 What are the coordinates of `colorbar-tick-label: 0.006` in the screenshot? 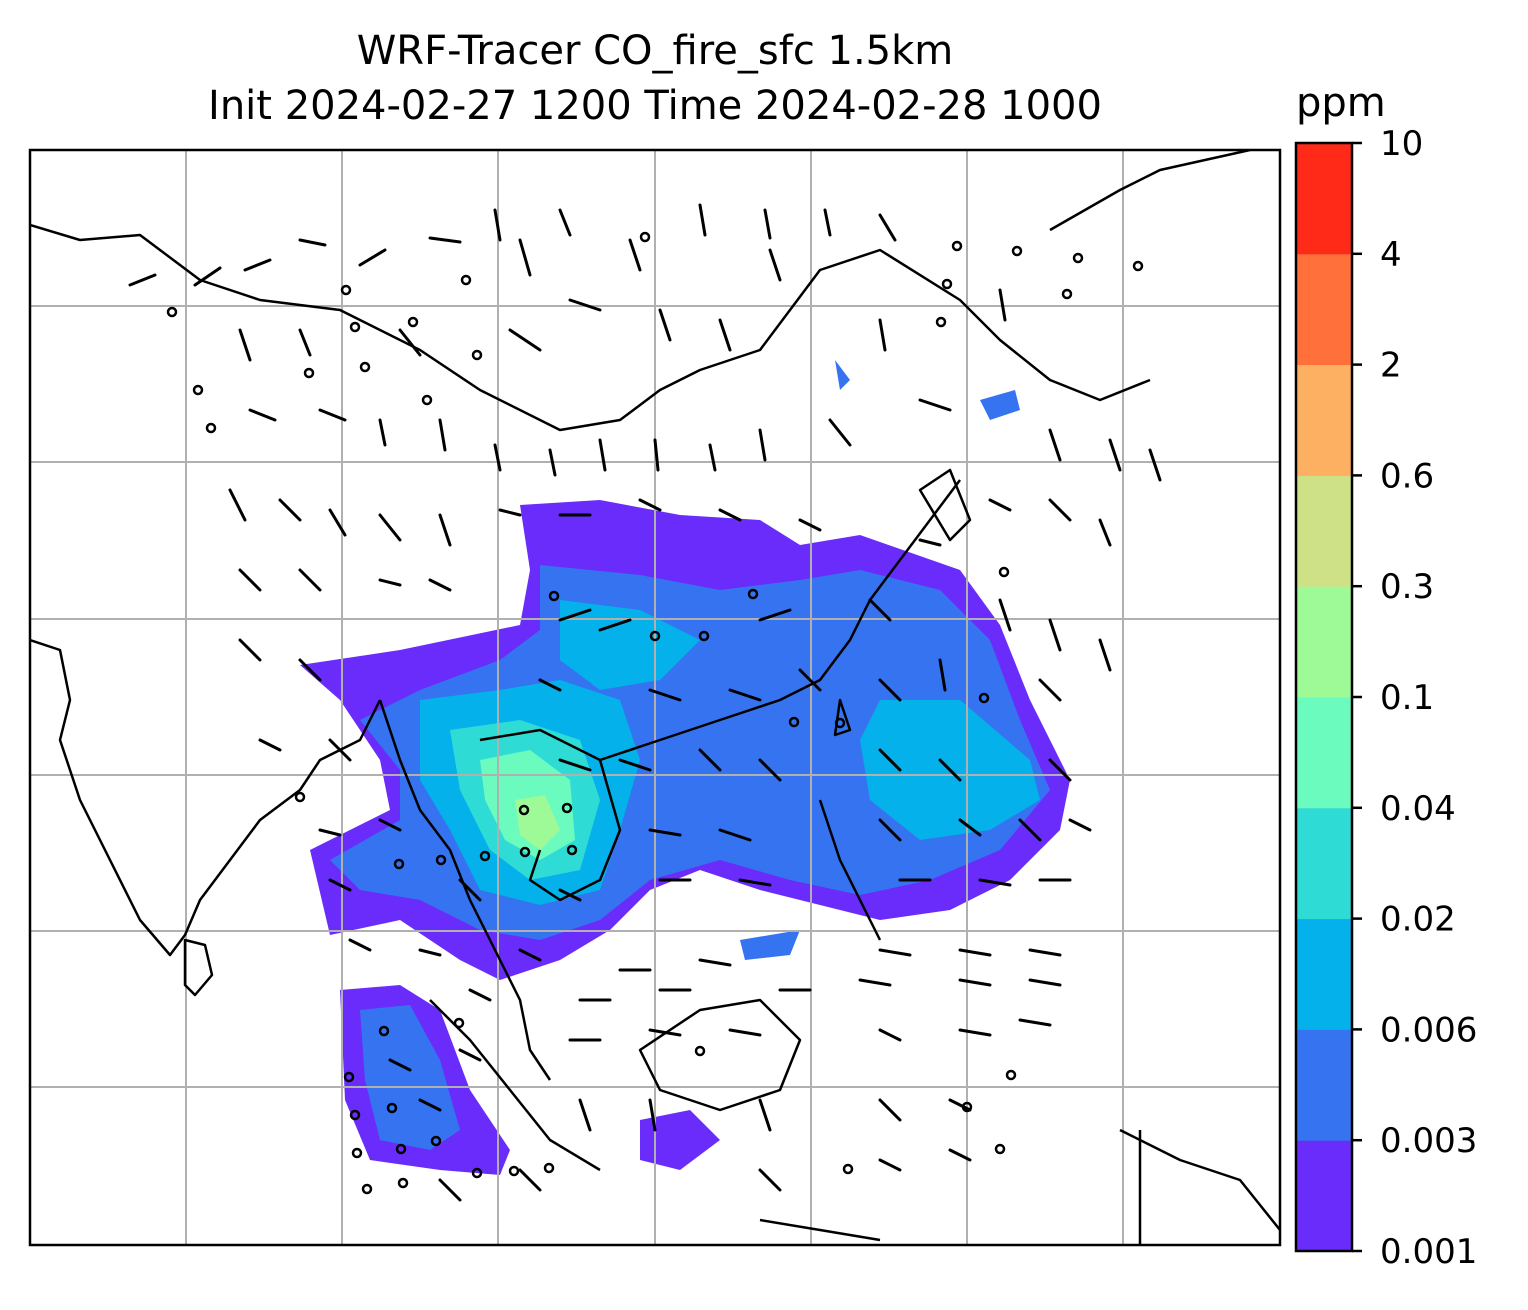 It's located at (1428, 1030).